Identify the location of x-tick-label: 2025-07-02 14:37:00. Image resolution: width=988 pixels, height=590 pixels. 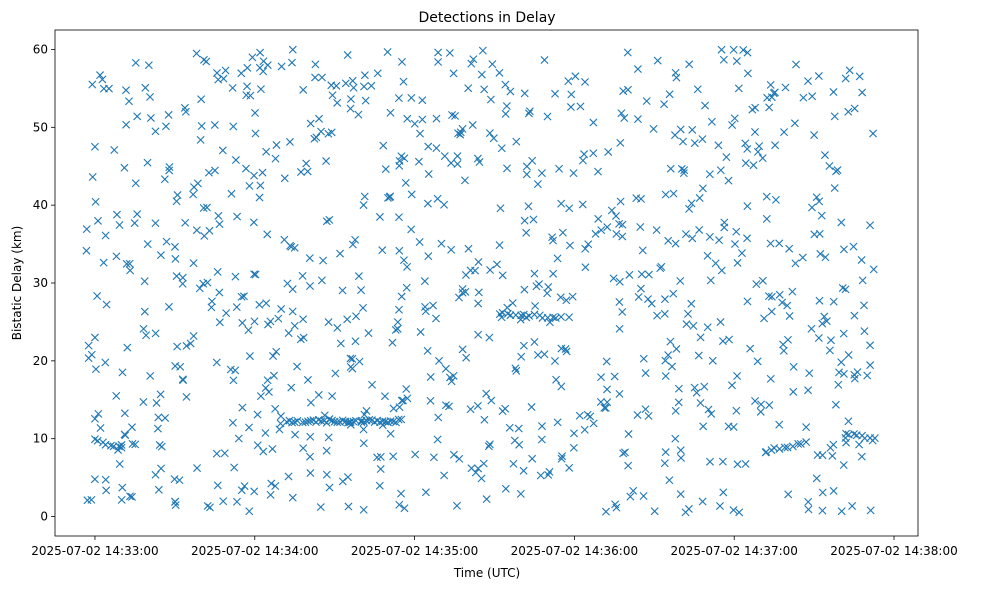
(733, 551).